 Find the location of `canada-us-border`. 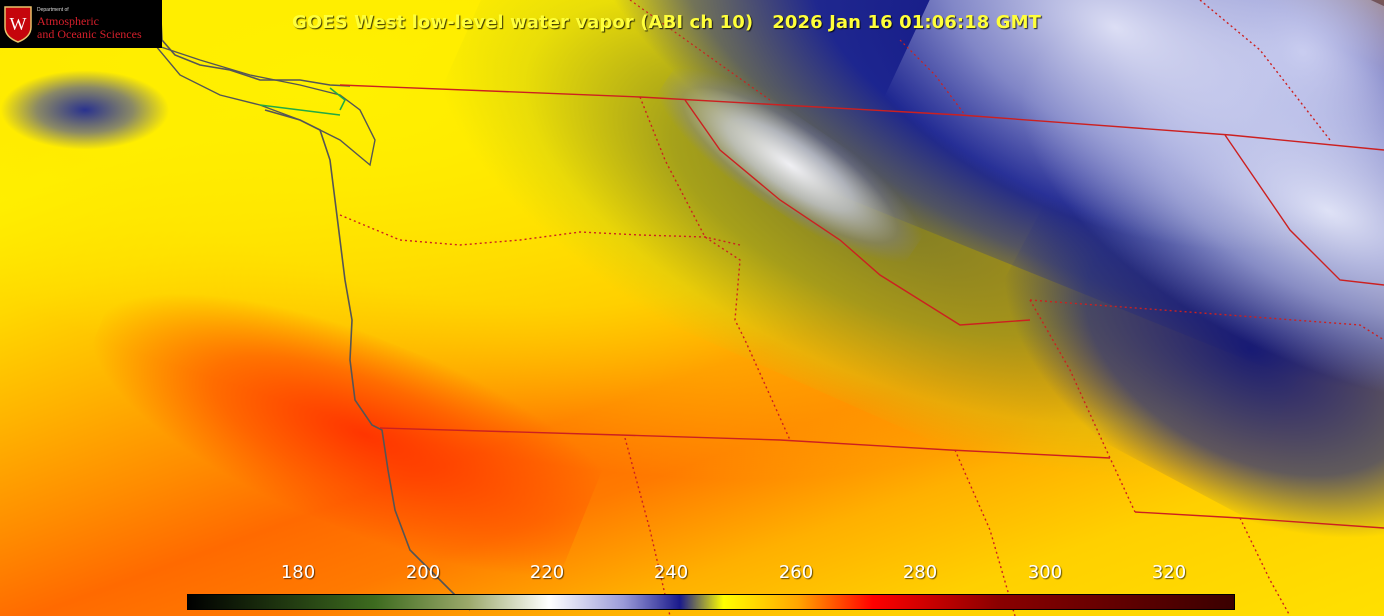

canada-us-border is located at coordinates (861, 117).